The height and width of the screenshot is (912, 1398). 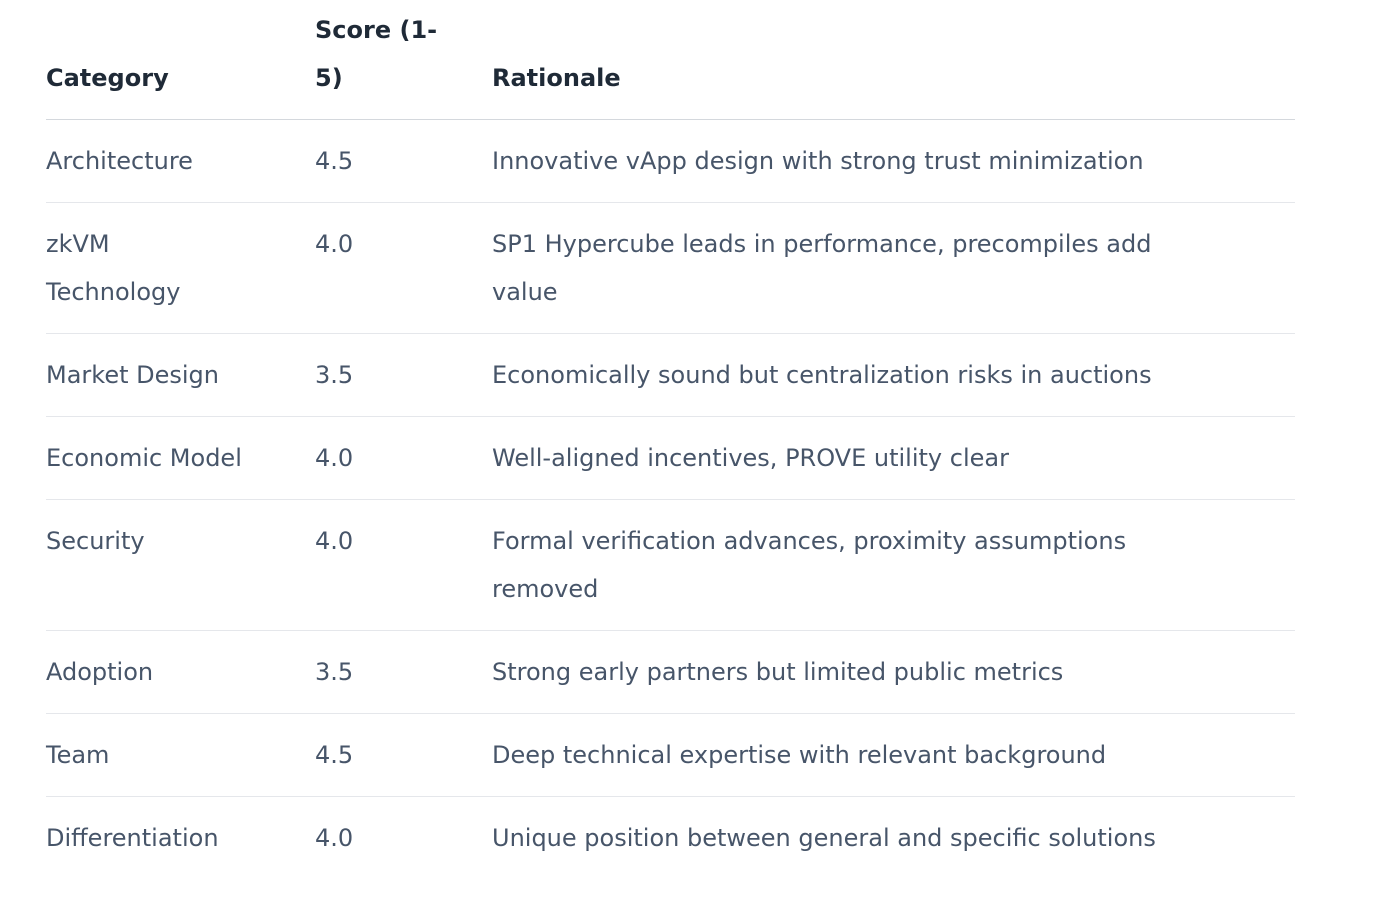 I want to click on category-cell: Economic Model, so click(x=180, y=458).